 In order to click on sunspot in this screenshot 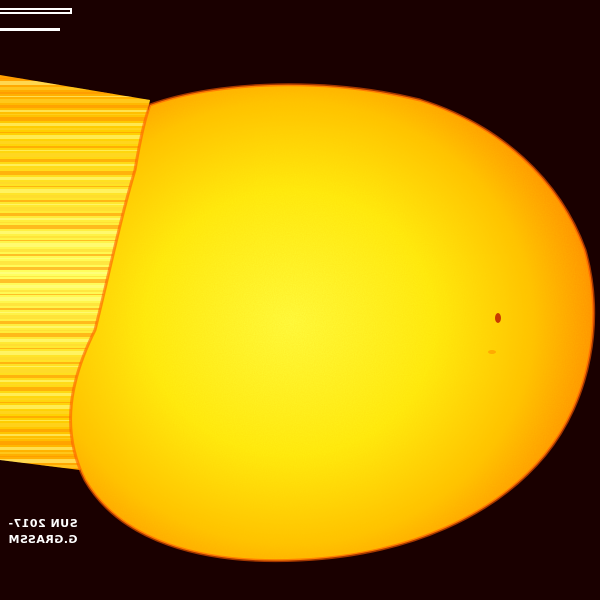, I will do `click(498, 318)`.